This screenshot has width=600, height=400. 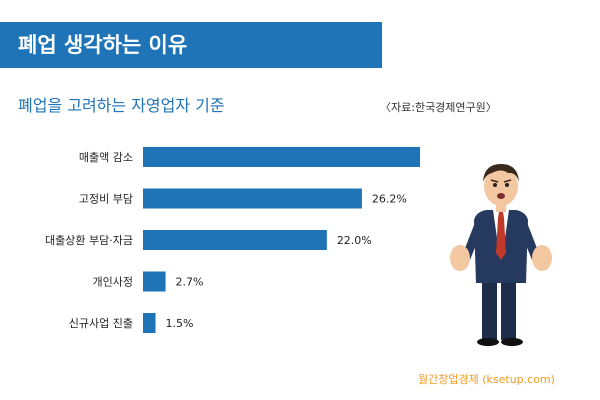 I want to click on category-label: 고정비 부담, so click(x=106, y=199).